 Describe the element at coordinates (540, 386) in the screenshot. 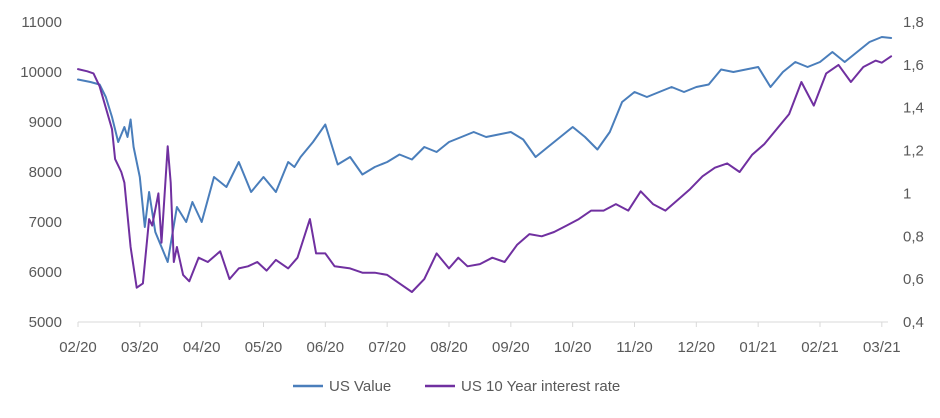

I see `legend-label: US 10 Year interest rate` at that location.